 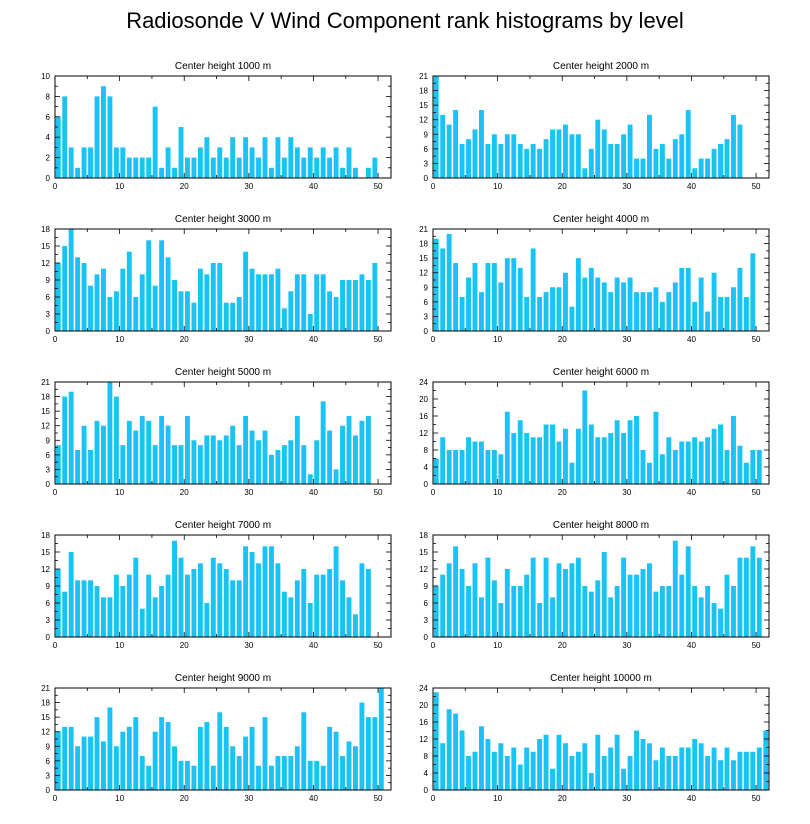 I want to click on y-tick-label: 21, so click(x=45, y=688).